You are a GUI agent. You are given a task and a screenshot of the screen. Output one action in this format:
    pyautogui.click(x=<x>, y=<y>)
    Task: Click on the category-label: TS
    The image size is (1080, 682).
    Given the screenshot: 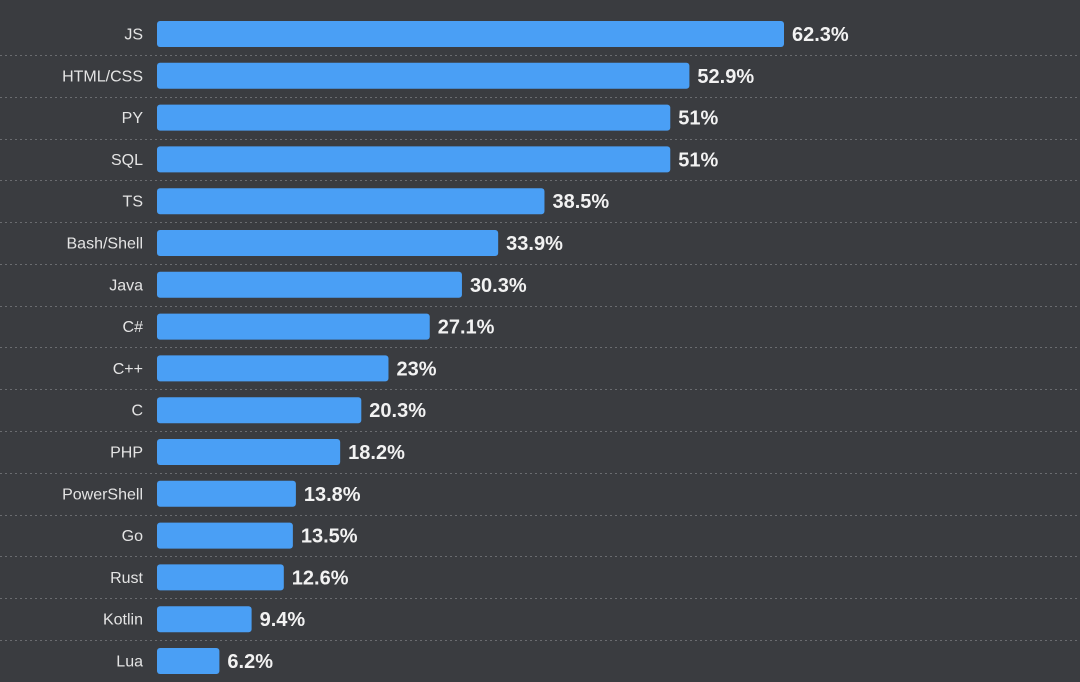 What is the action you would take?
    pyautogui.click(x=133, y=202)
    